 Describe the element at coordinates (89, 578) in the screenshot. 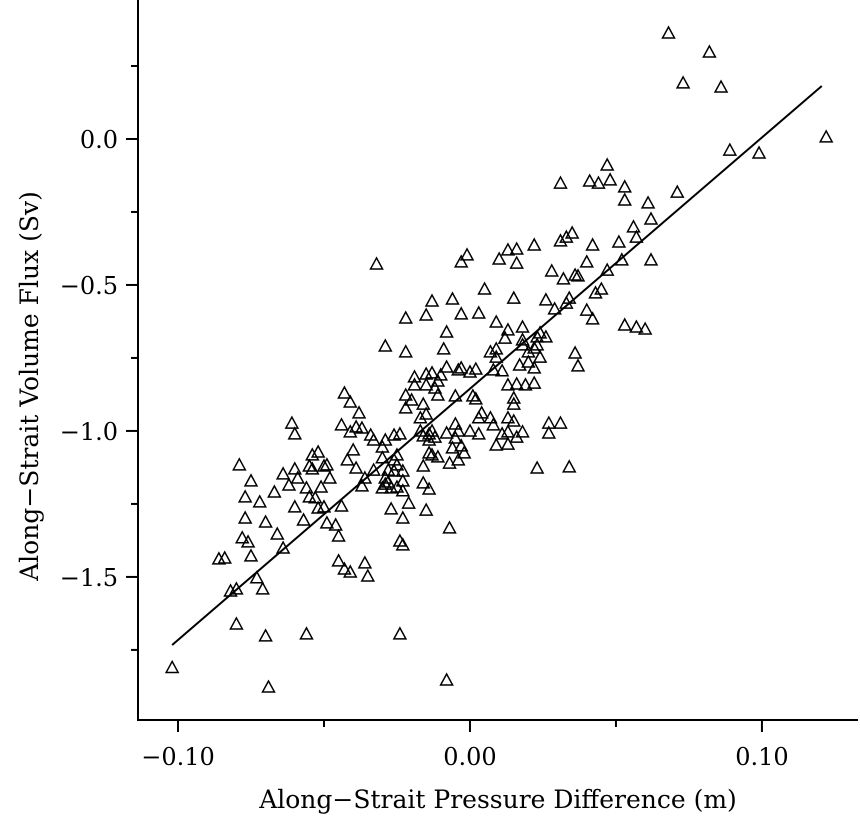

I see `y-tick-label: −1.5` at that location.